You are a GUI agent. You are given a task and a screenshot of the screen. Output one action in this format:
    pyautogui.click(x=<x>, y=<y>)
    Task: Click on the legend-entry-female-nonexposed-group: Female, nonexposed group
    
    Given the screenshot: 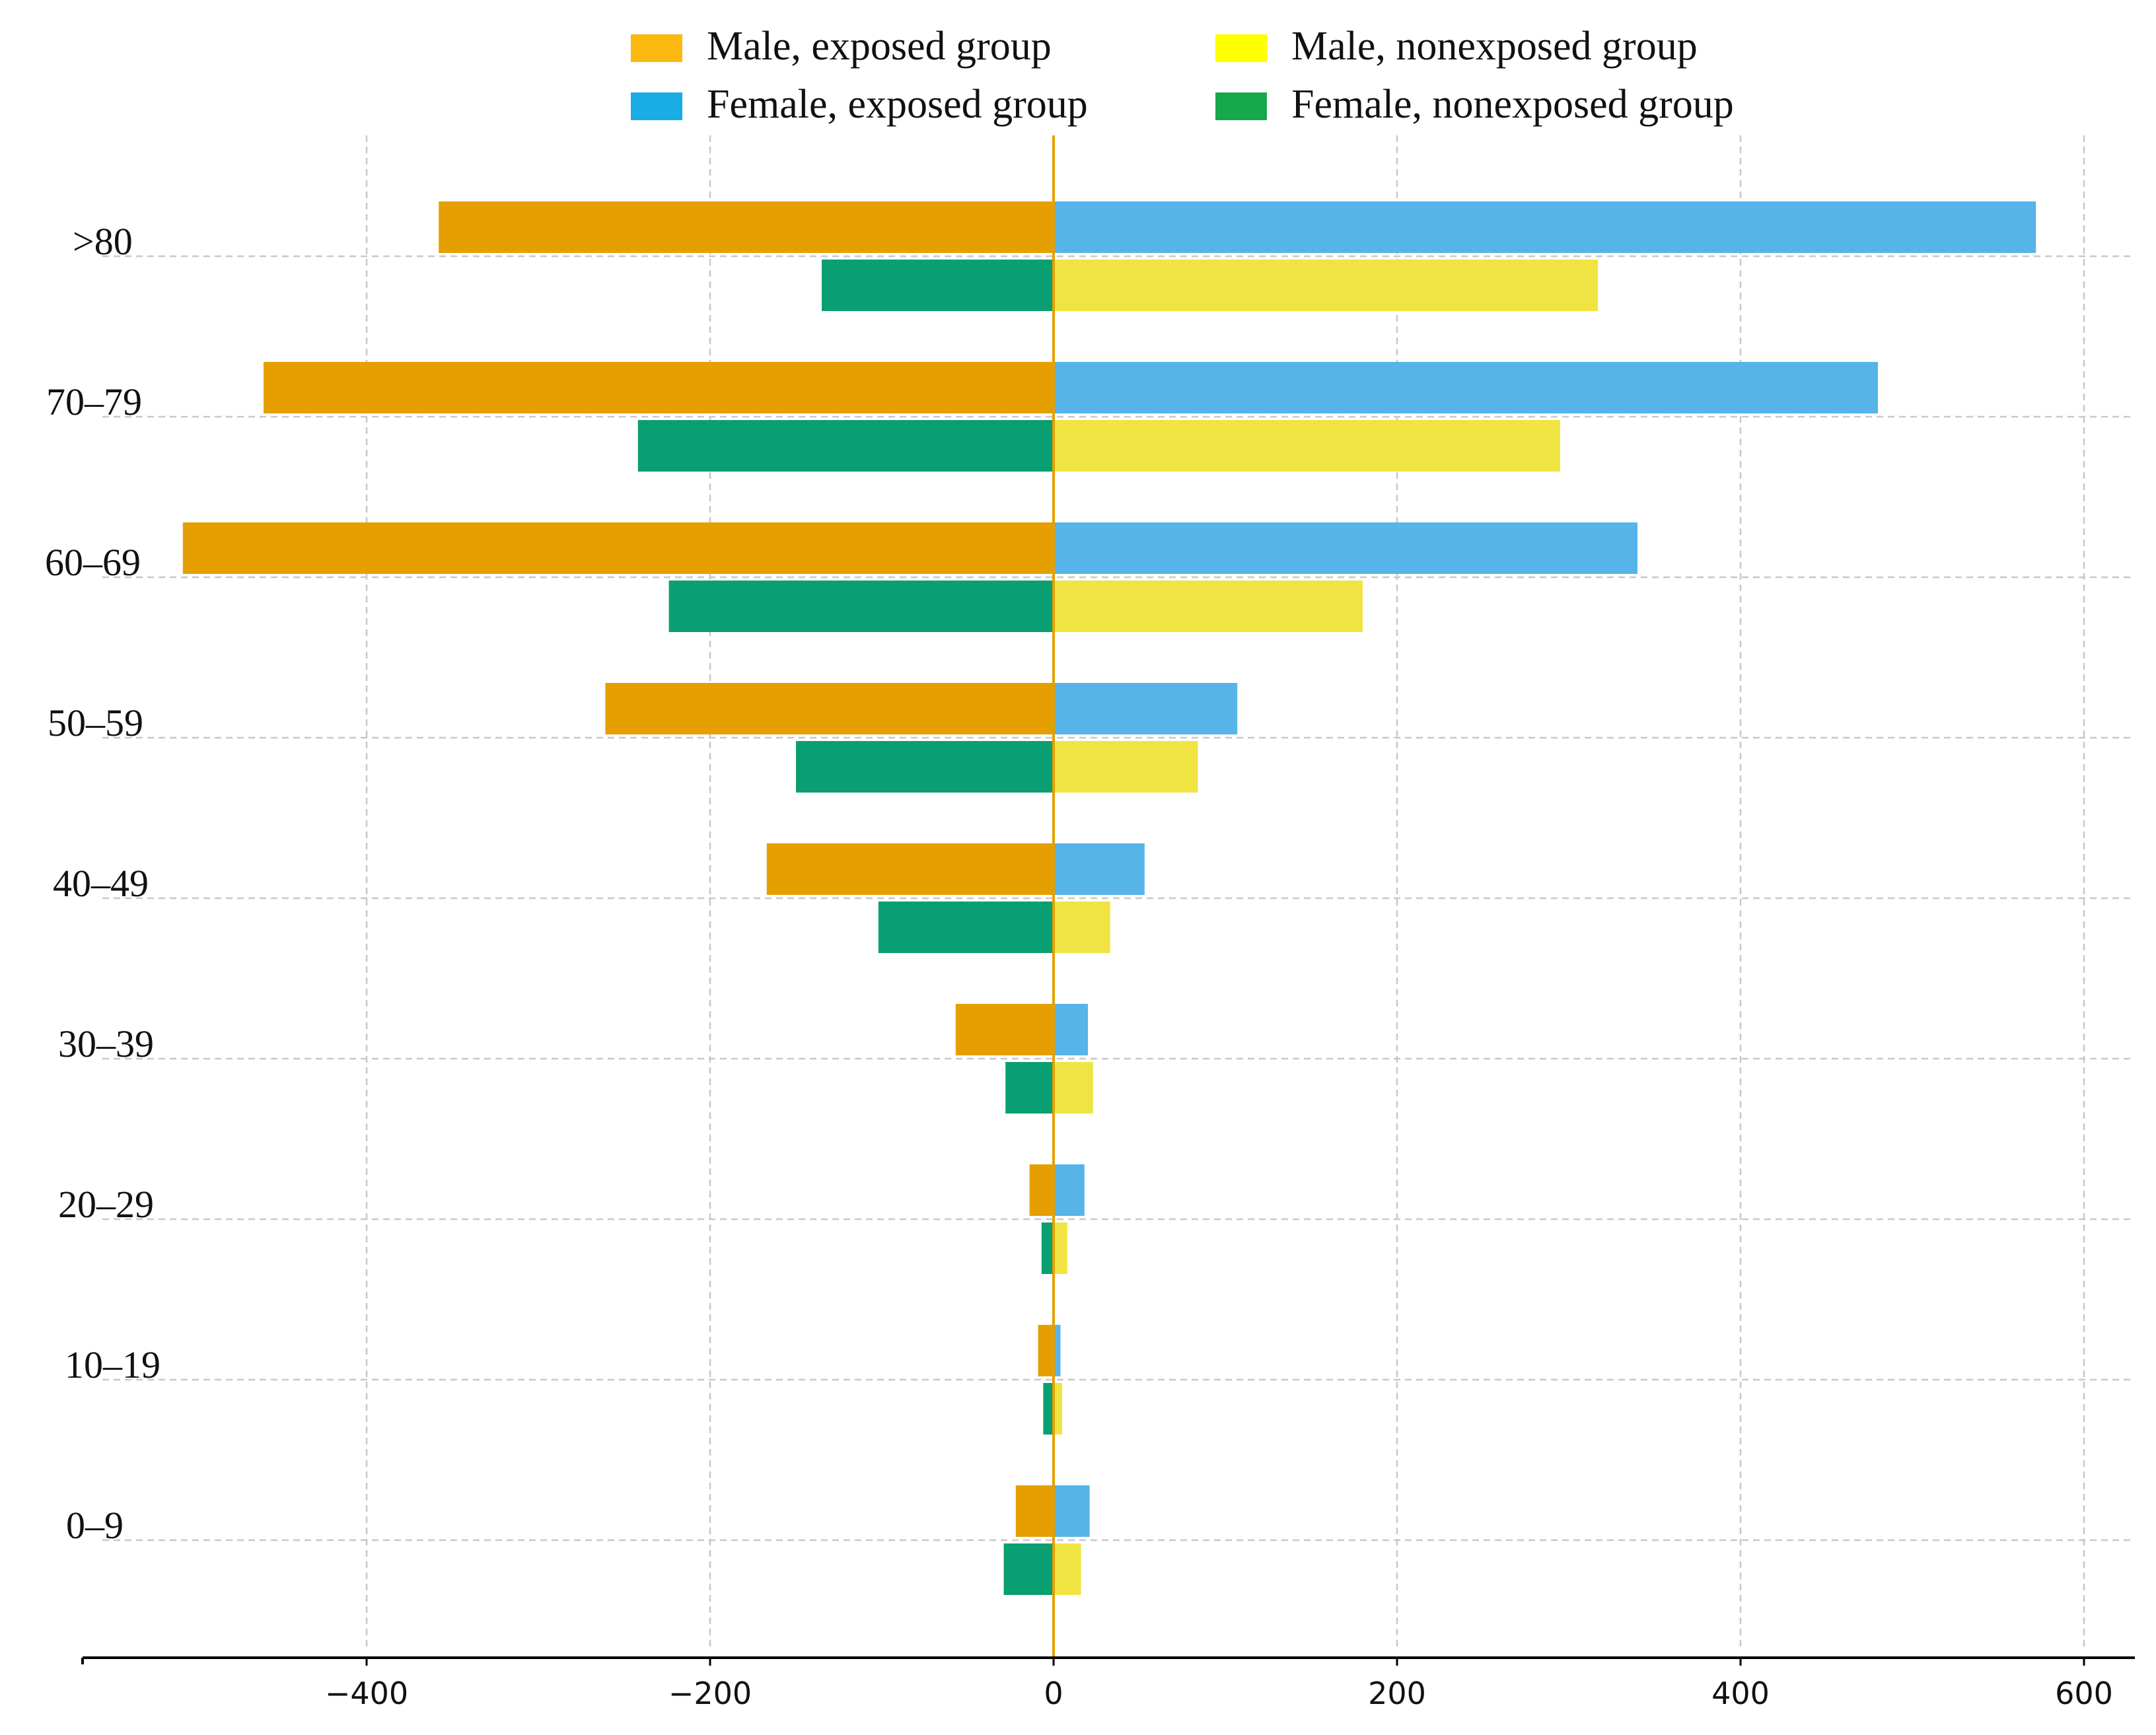 What is the action you would take?
    pyautogui.click(x=1474, y=104)
    